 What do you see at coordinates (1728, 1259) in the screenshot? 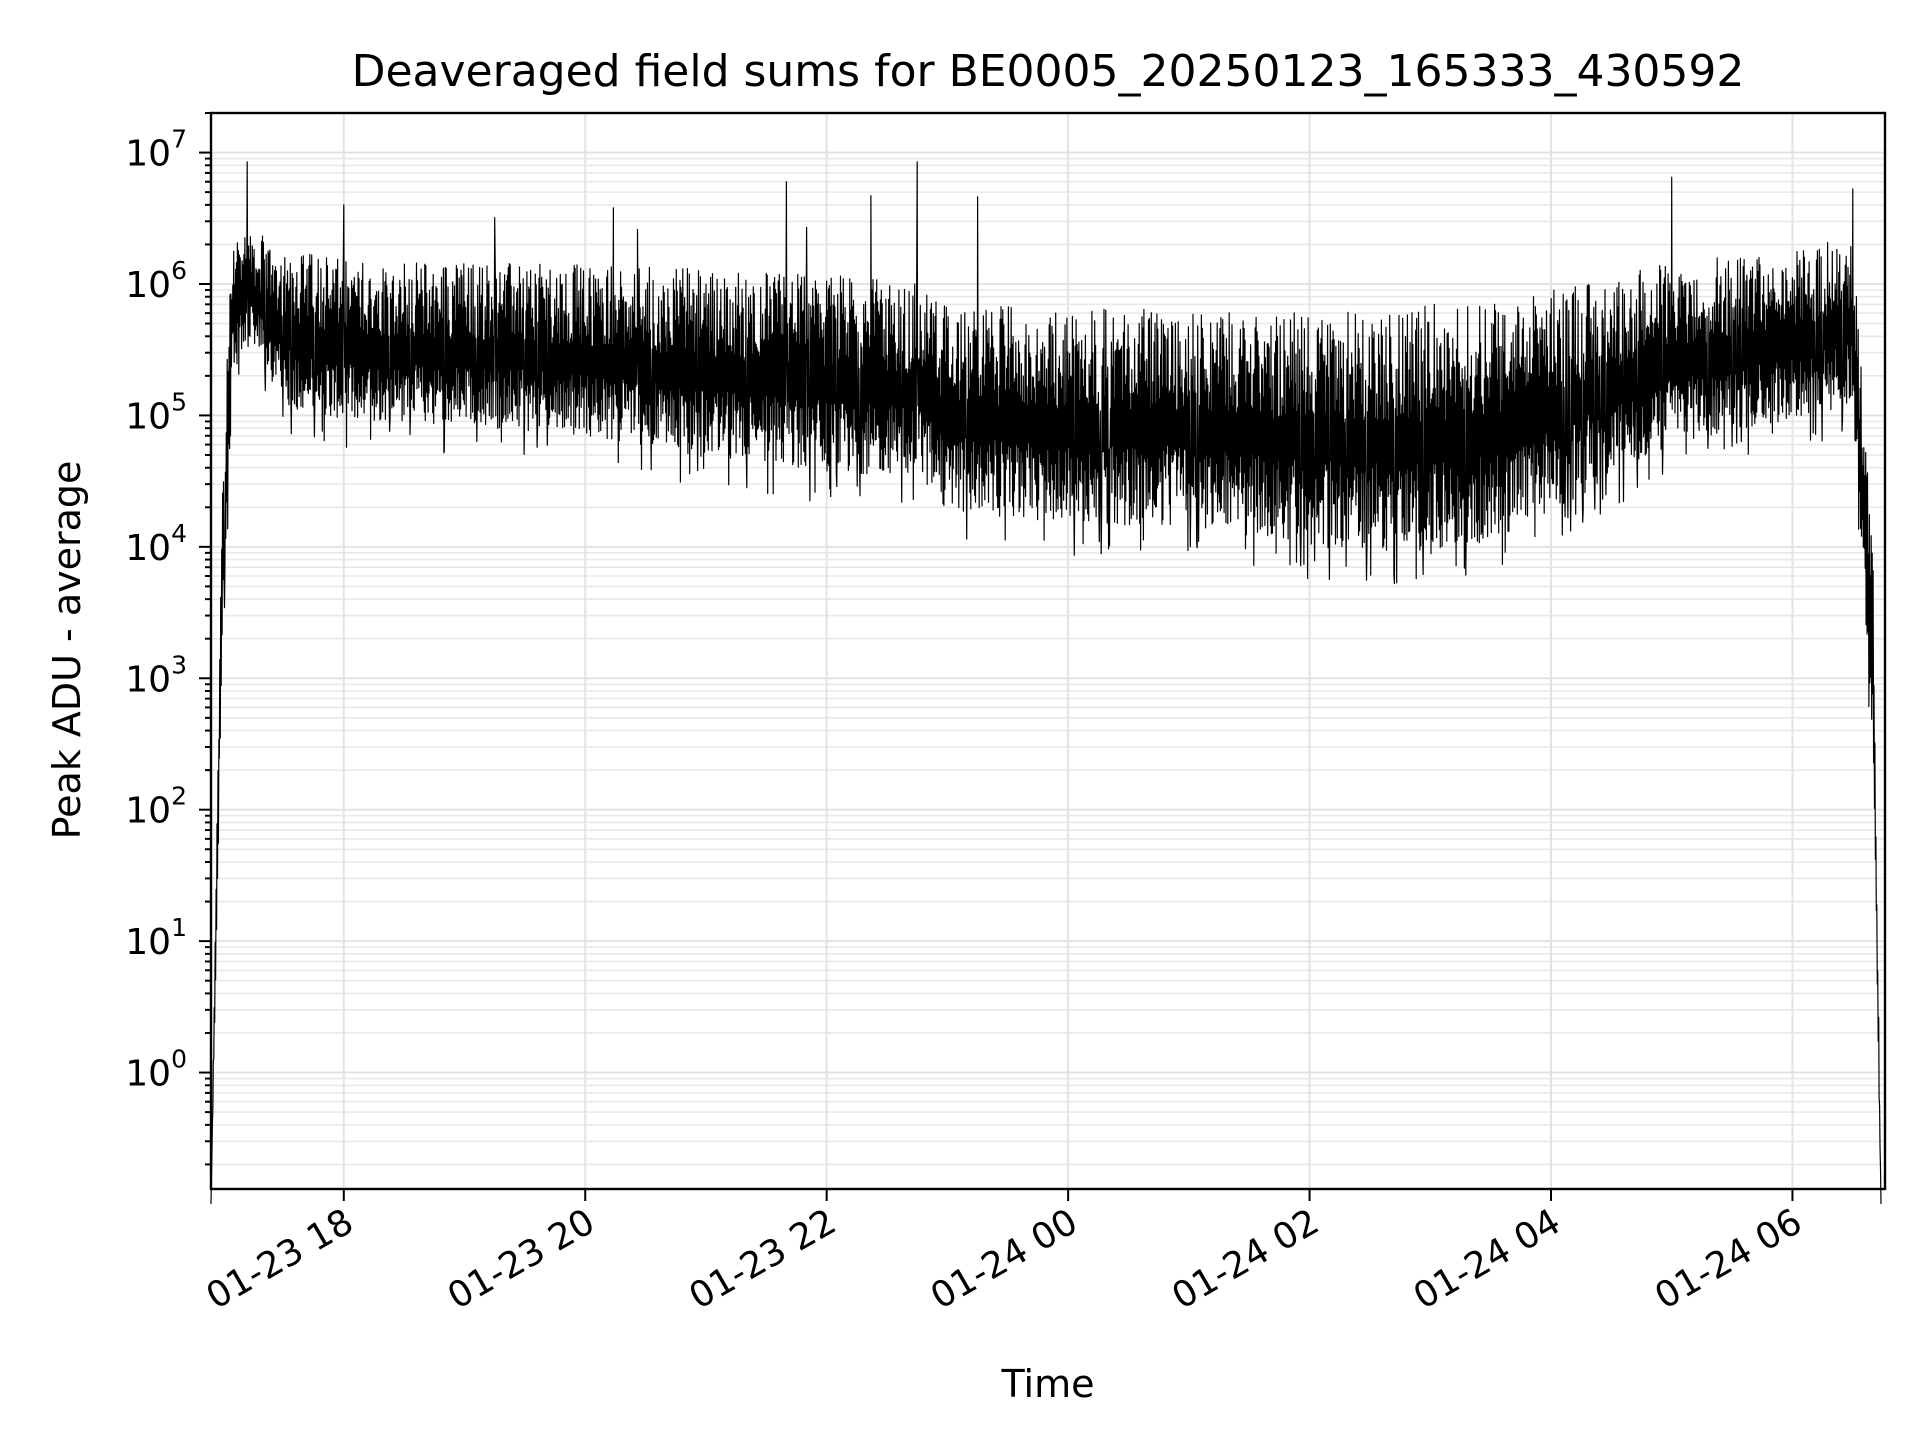
I see `x-tick-label: 01-24 06` at bounding box center [1728, 1259].